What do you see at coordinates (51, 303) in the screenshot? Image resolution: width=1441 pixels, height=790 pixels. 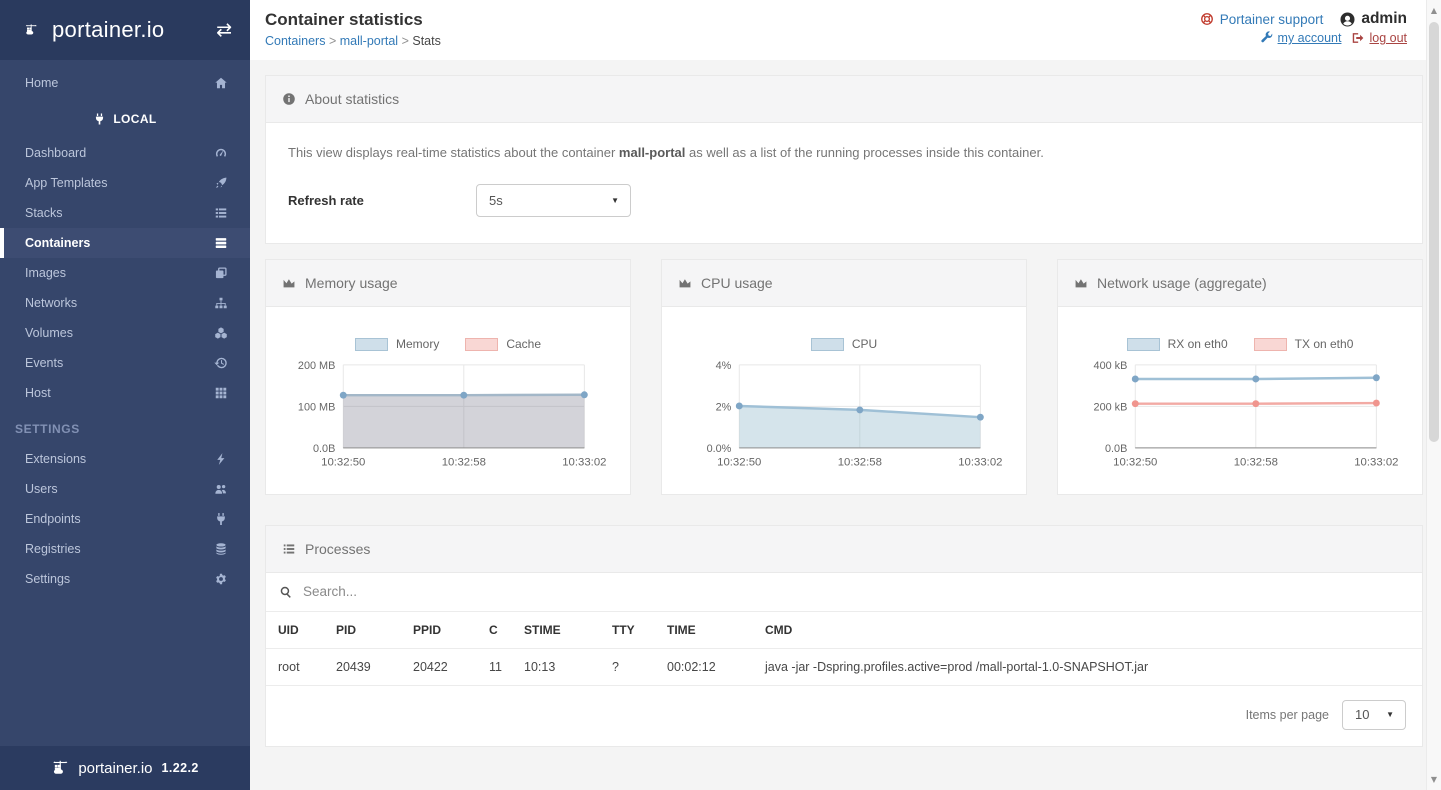 I see `sidebar-item-label: Networks` at bounding box center [51, 303].